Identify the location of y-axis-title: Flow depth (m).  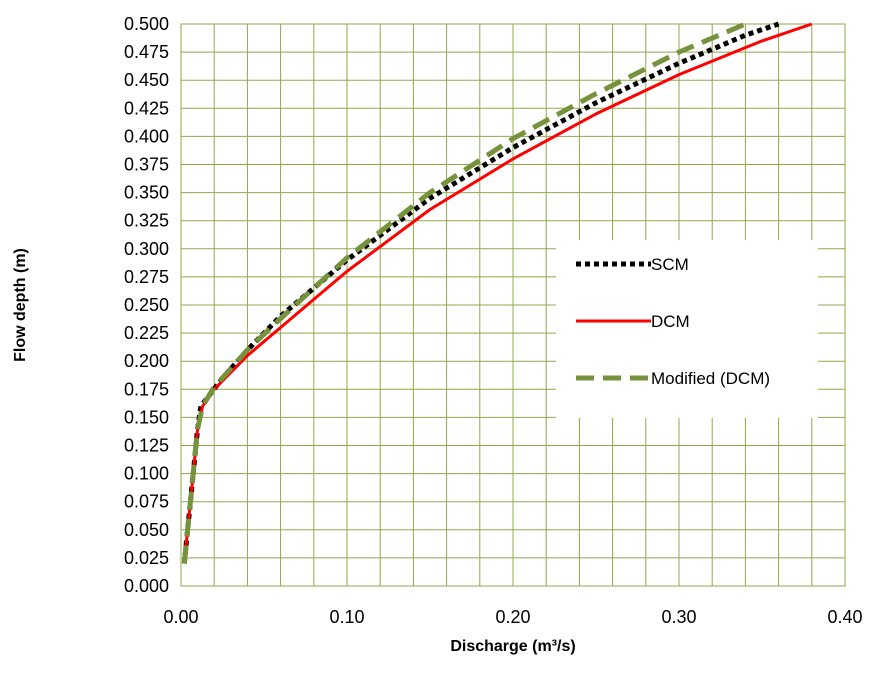
(20, 305).